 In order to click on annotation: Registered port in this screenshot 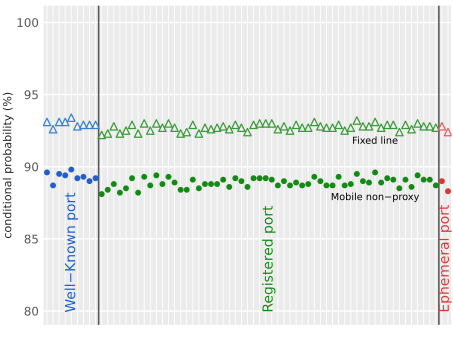, I will do `click(269, 259)`.